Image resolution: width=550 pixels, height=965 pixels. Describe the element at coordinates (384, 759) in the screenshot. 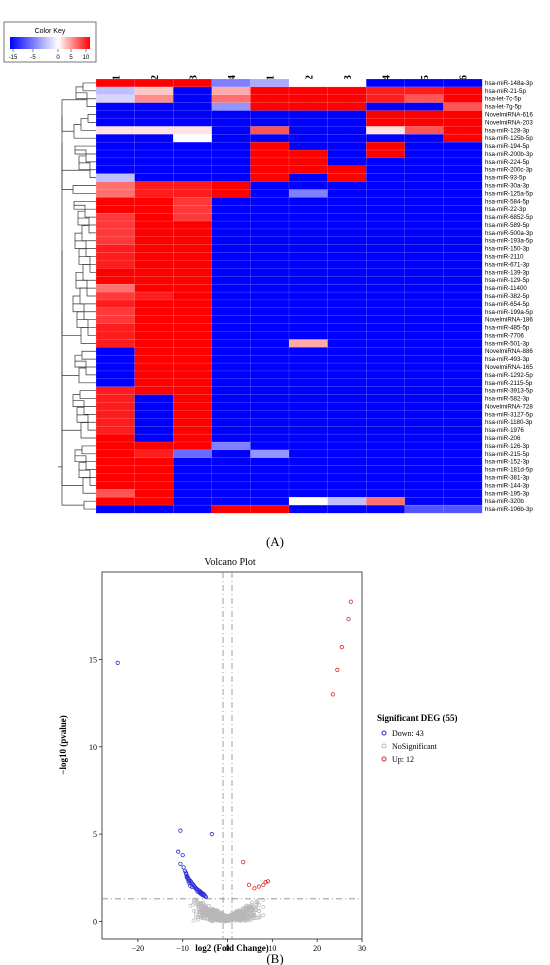

I see `legend-up-marker` at that location.